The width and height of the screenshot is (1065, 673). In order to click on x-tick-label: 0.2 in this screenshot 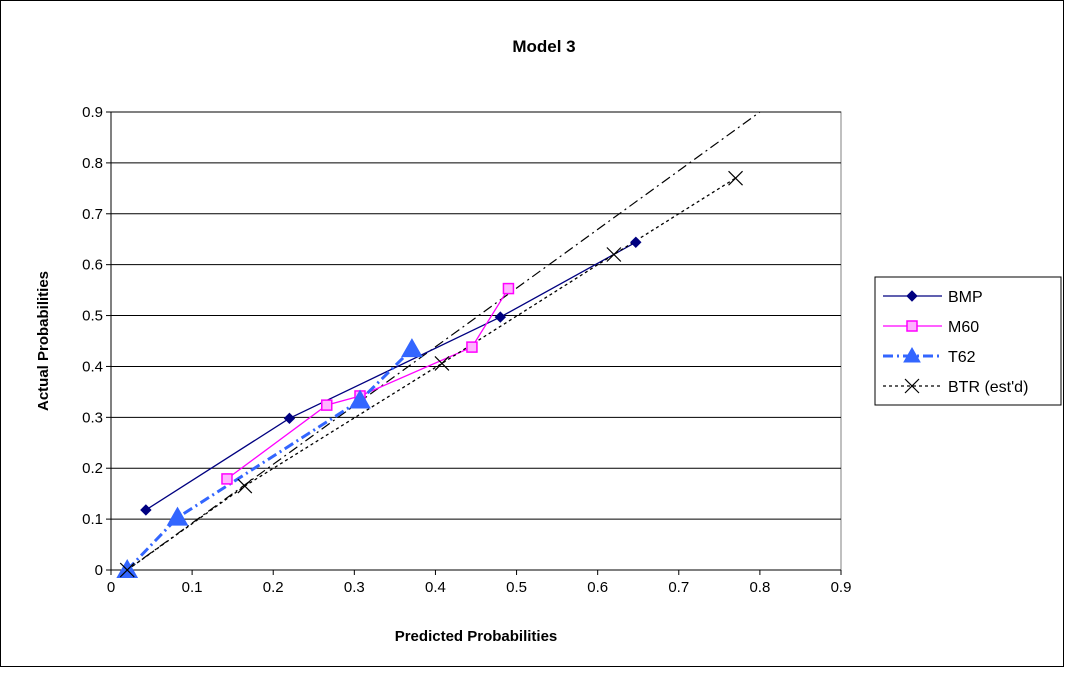, I will do `click(273, 587)`.